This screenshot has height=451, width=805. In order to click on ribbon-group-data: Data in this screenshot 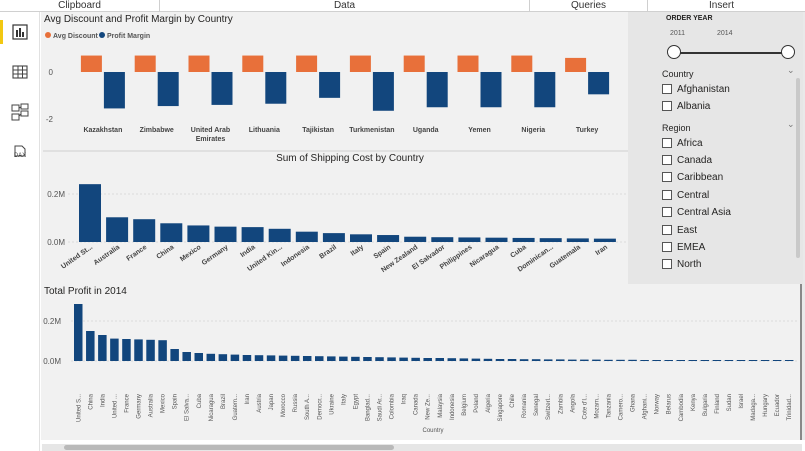, I will do `click(345, 6)`.